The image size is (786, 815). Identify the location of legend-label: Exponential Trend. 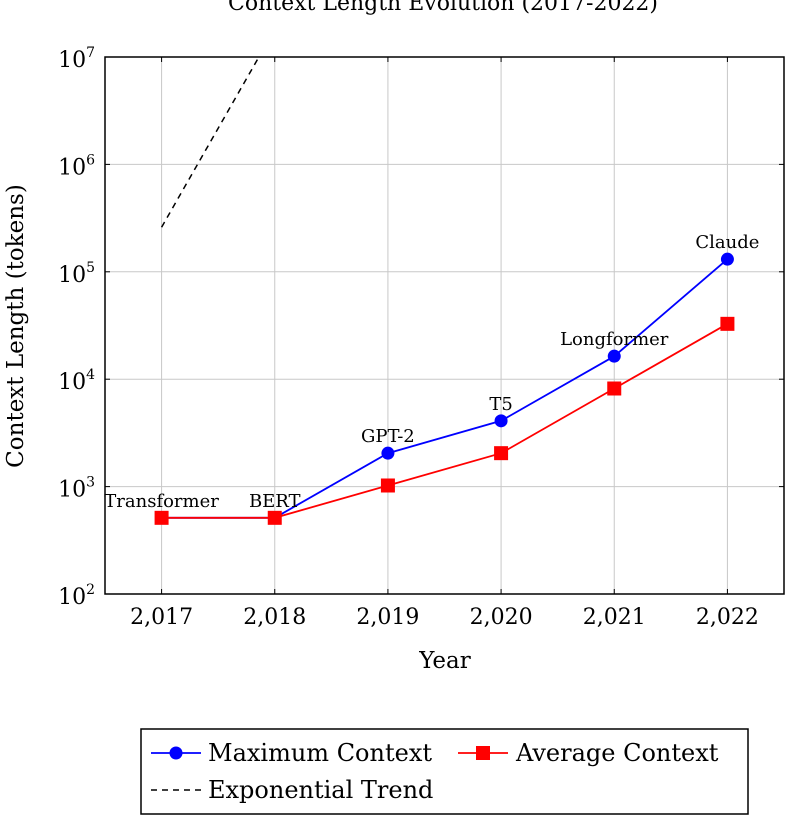
(320, 790).